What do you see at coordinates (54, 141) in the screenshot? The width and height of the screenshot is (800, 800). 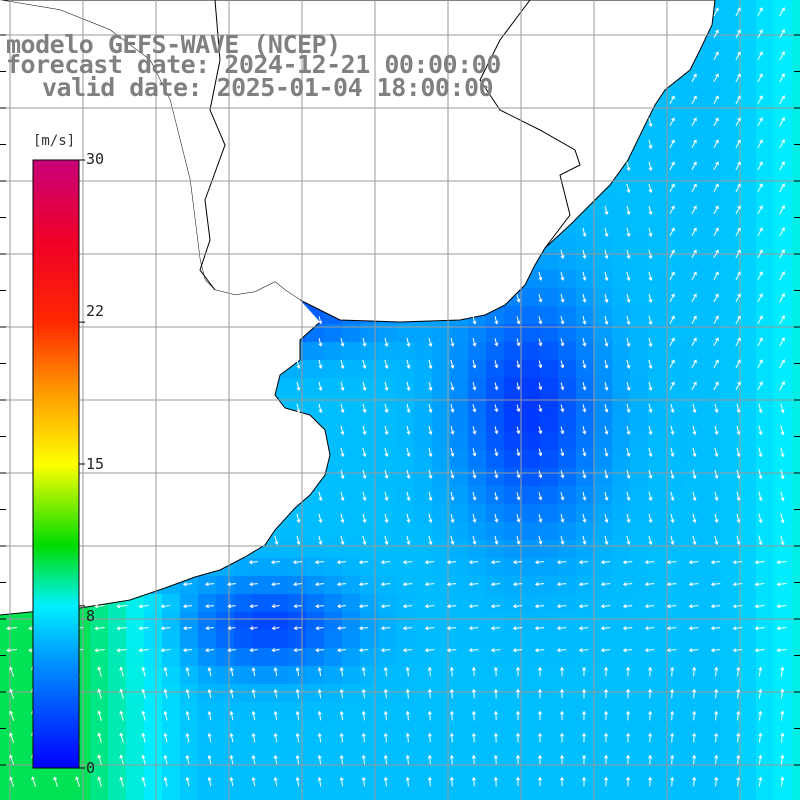 I see `colorbar-unit: [m/s]` at bounding box center [54, 141].